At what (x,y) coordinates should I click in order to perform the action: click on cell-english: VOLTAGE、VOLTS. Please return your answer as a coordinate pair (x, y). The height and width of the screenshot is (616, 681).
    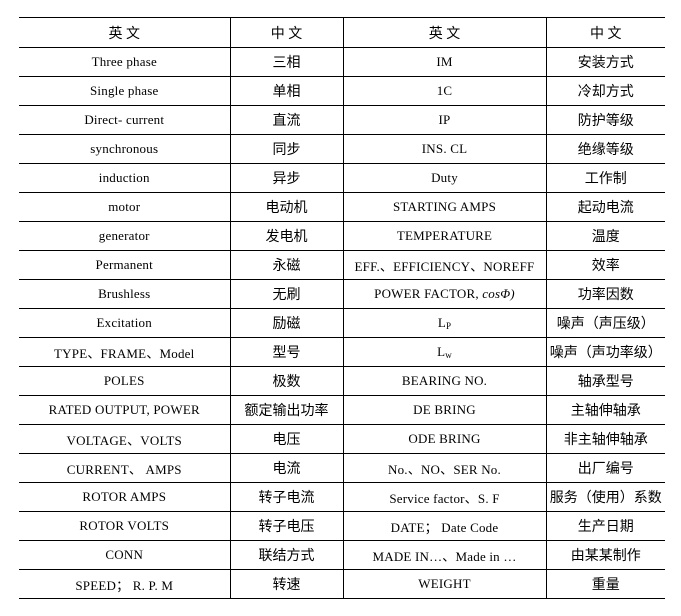
    Looking at the image, I should click on (124, 439).